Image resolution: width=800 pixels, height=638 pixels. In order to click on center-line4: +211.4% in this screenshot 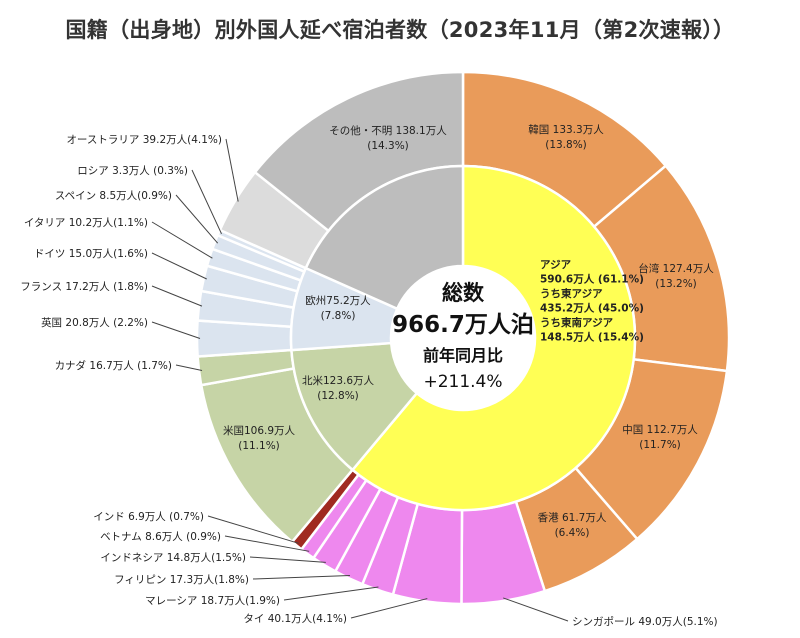, I will do `click(462, 382)`.